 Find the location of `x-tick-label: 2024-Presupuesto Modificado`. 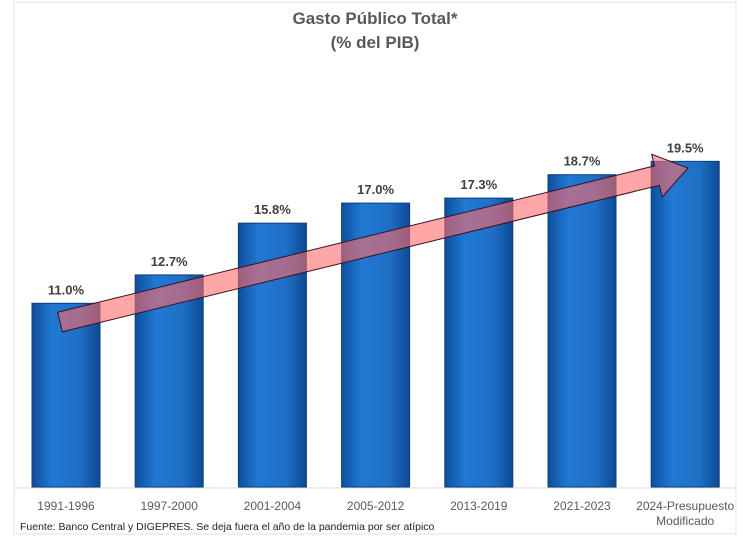

x-tick-label: 2024-Presupuesto Modificado is located at coordinates (685, 513).